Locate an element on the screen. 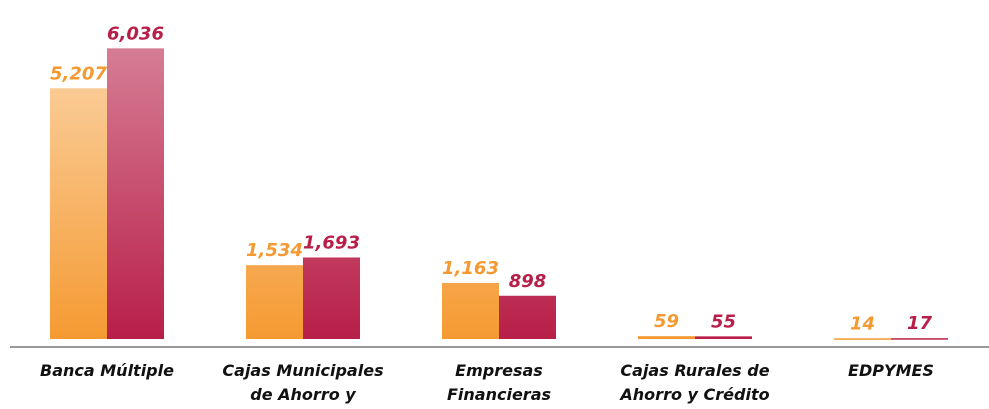 The width and height of the screenshot is (989, 409). value-label: 6,036 is located at coordinates (135, 33).